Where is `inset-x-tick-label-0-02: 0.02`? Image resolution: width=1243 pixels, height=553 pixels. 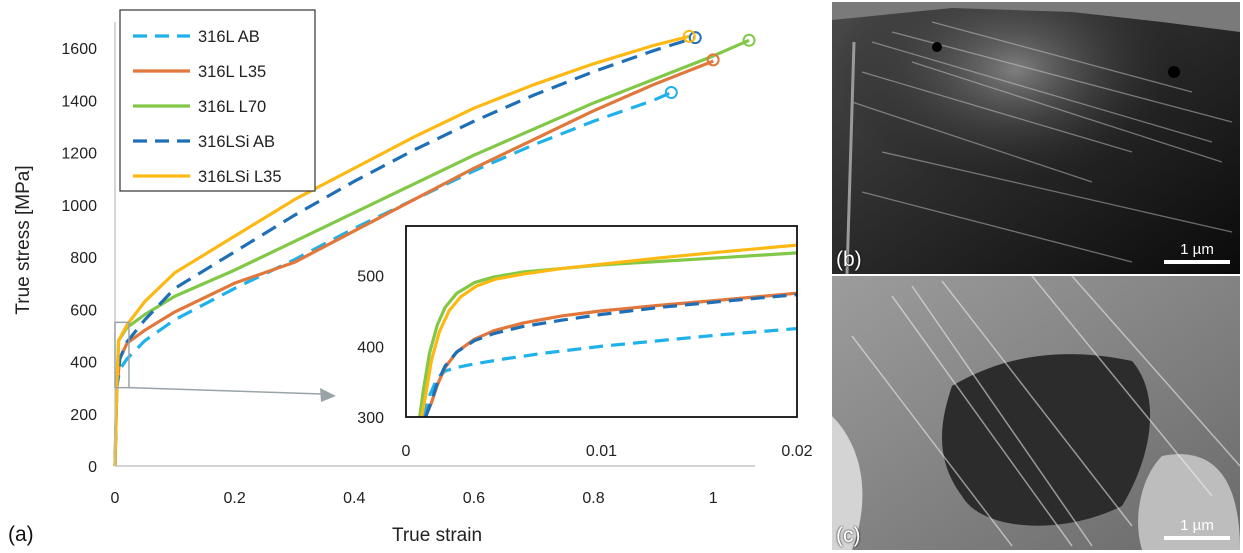 inset-x-tick-label-0-02: 0.02 is located at coordinates (796, 451).